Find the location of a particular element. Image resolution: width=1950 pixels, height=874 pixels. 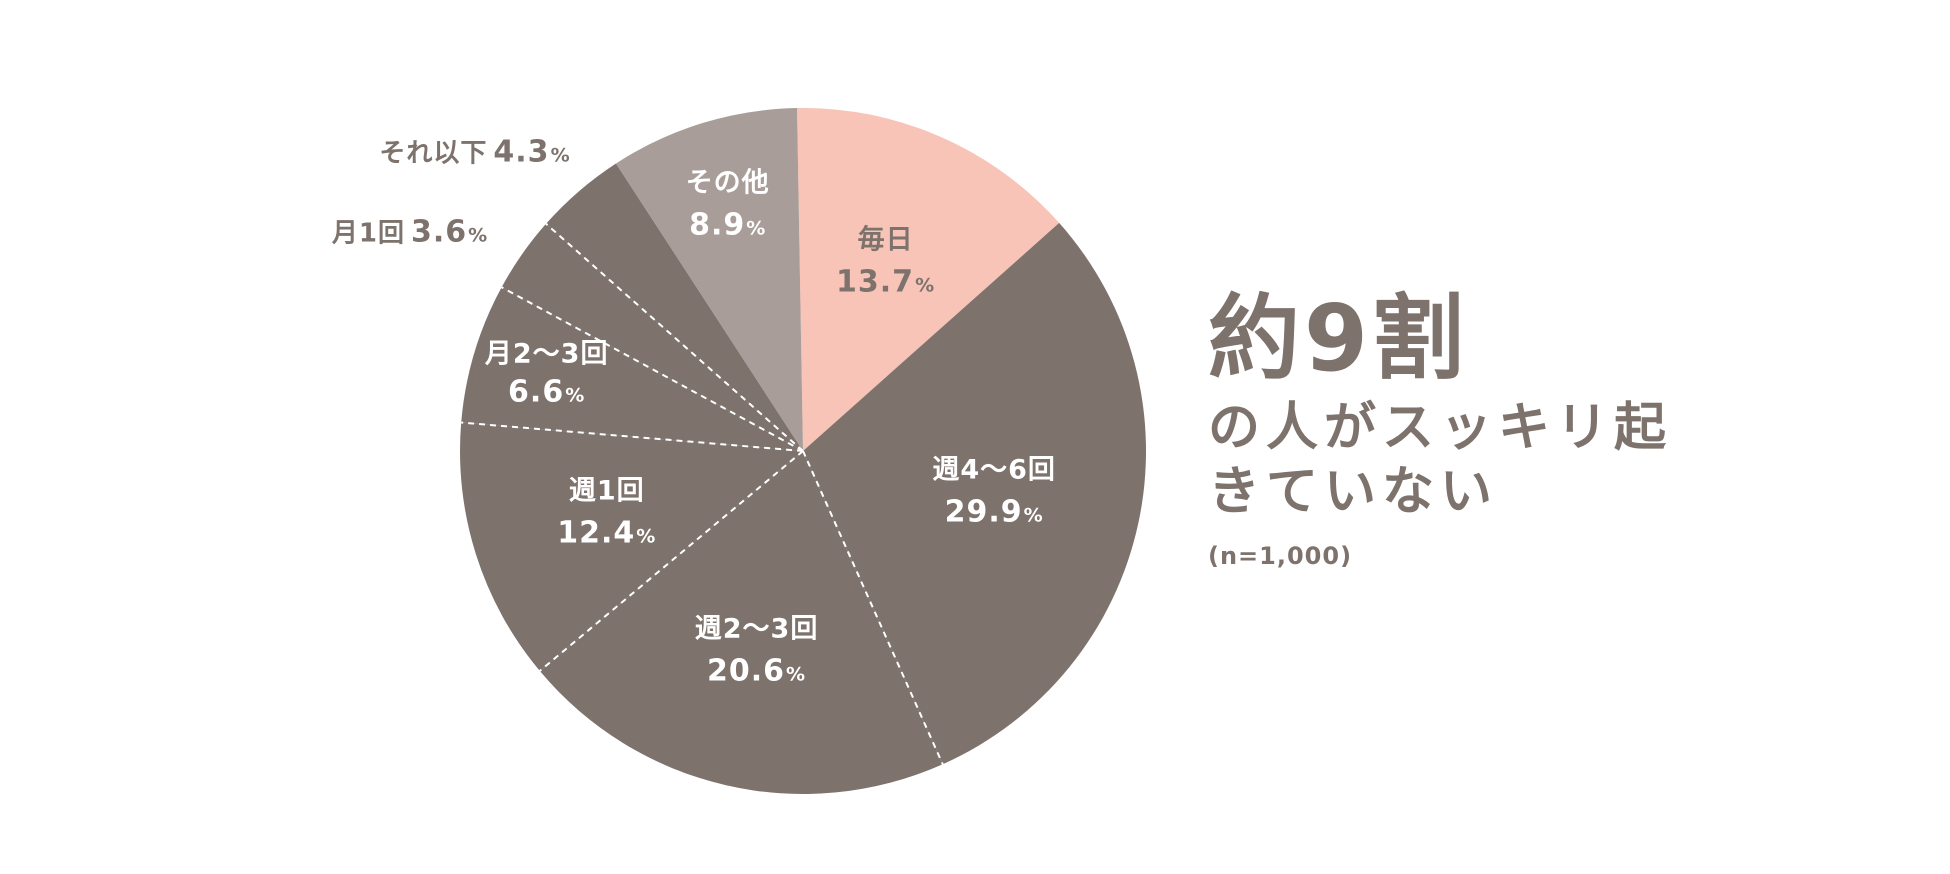

headline-subtitle: の人がスッキリ起きていない is located at coordinates (1440, 460).